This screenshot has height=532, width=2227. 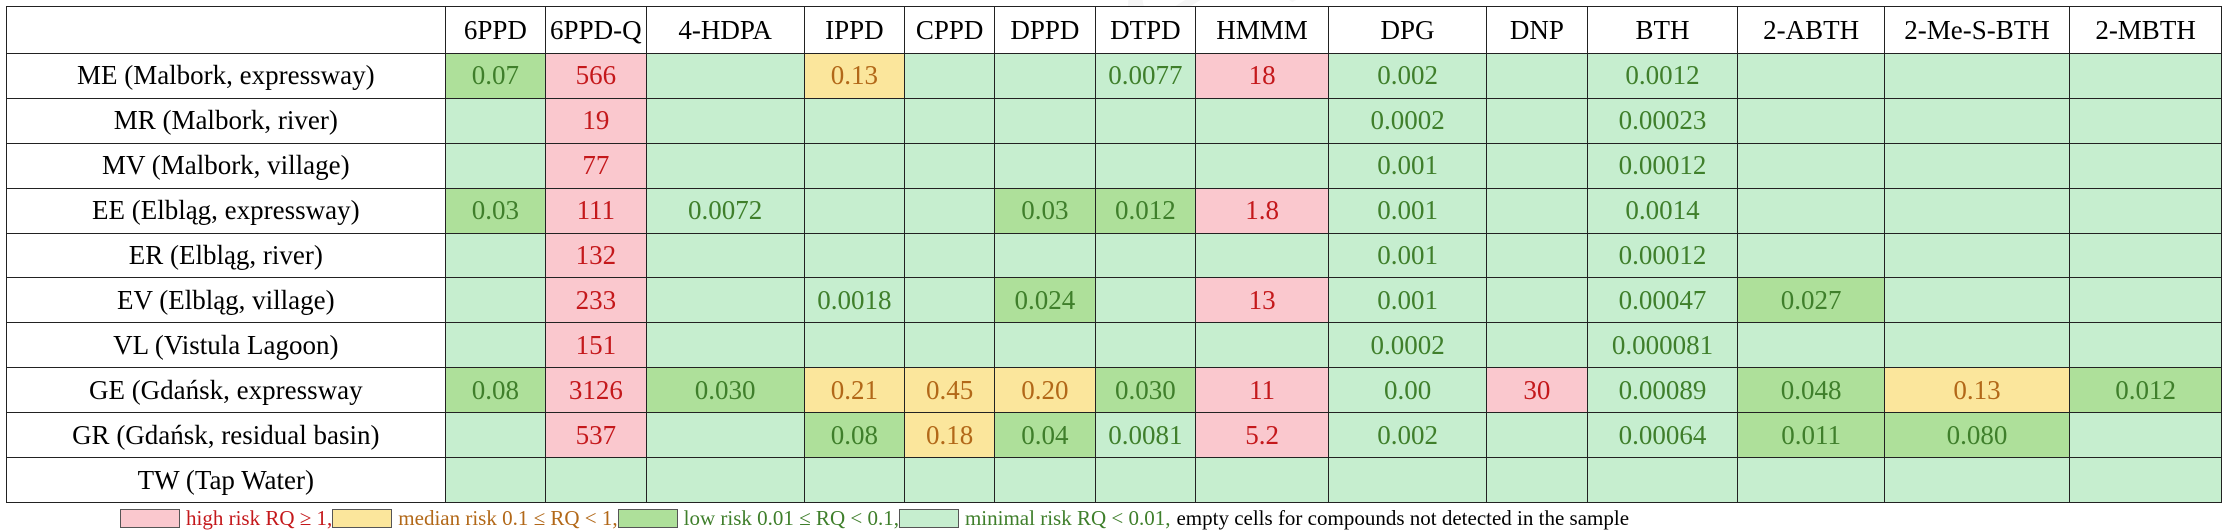 I want to click on rq-cell: 0.080, so click(x=1977, y=435).